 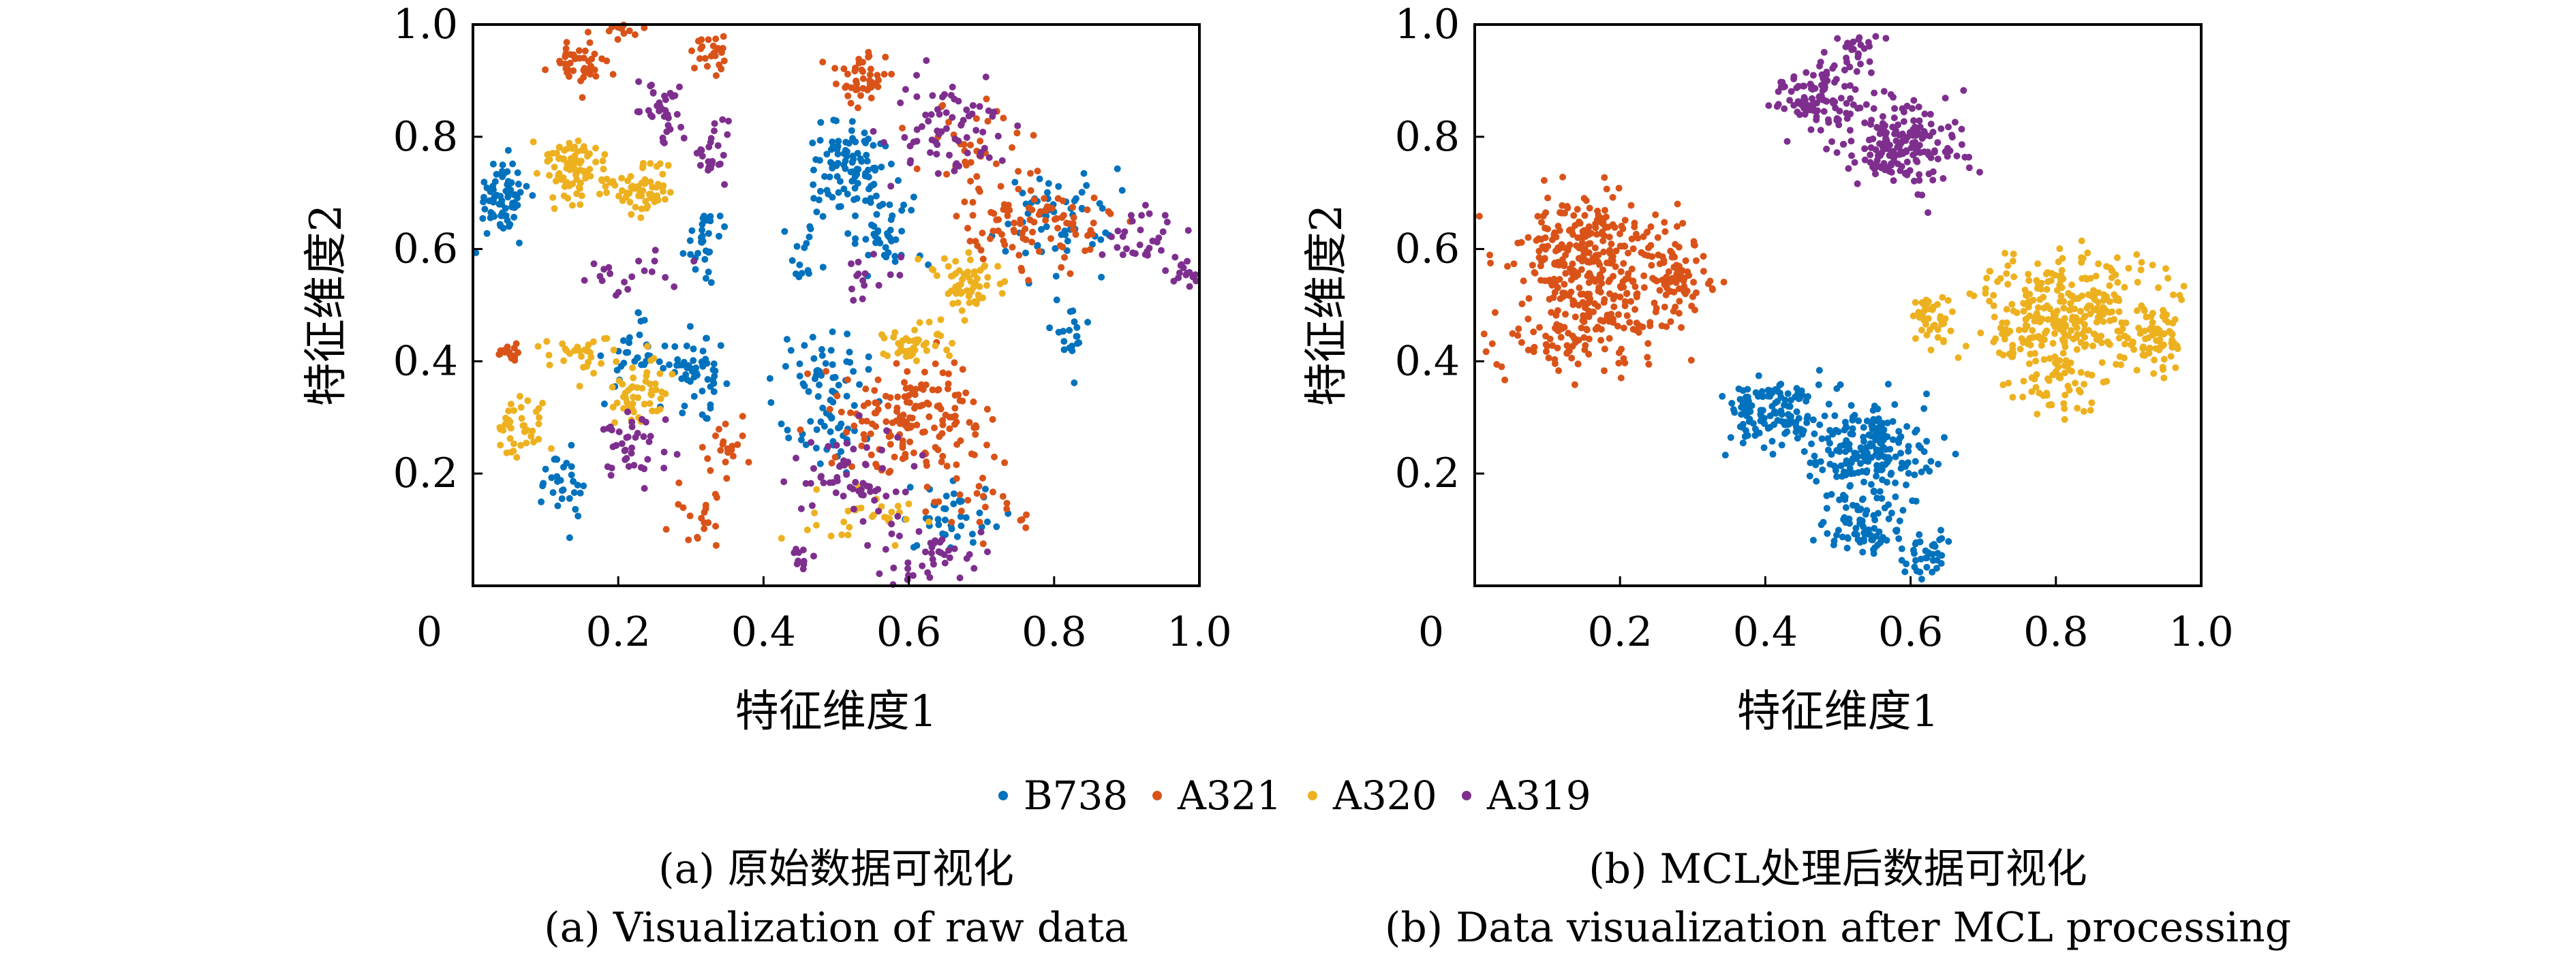 What do you see at coordinates (1428, 361) in the screenshot?
I see `panel-b-y-tick-label: 0.4` at bounding box center [1428, 361].